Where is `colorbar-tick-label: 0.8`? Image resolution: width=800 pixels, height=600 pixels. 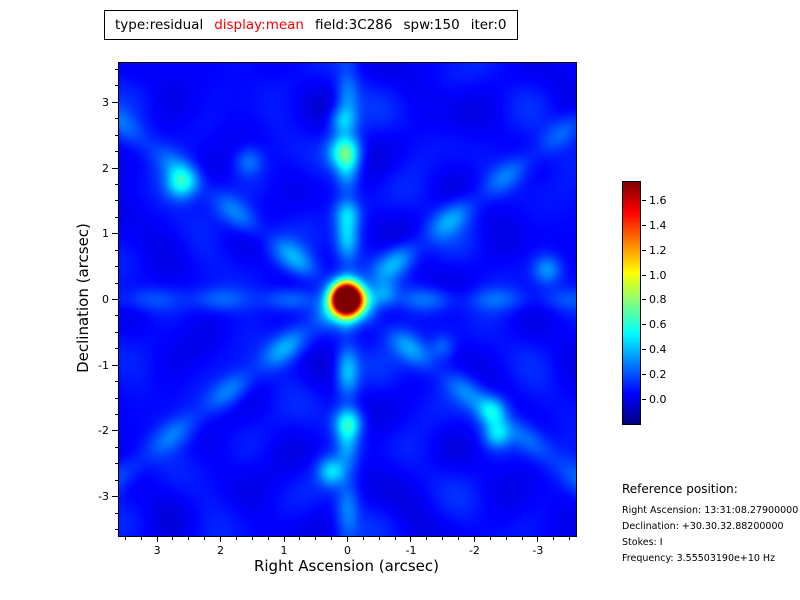
colorbar-tick-label: 0.8 is located at coordinates (658, 300).